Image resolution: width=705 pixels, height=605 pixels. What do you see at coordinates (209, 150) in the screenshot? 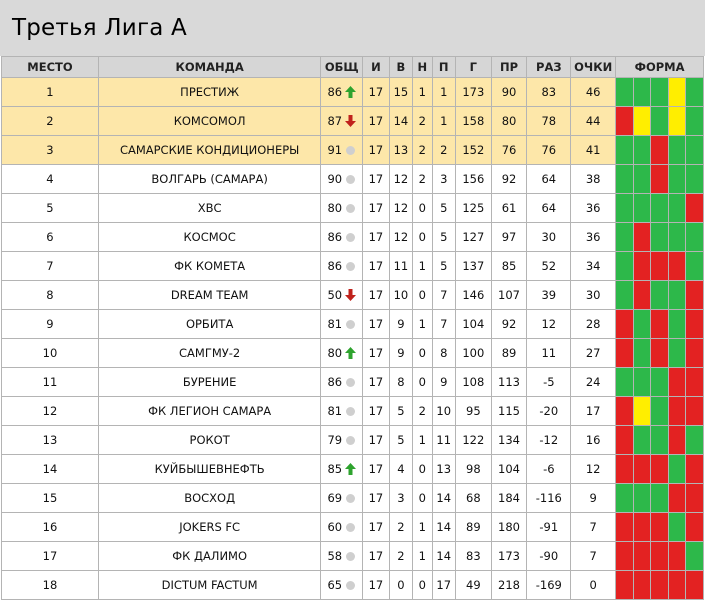
I see `cell-team: САМАРСКИЕ КОНДИЦИОНЕРЫ` at bounding box center [209, 150].